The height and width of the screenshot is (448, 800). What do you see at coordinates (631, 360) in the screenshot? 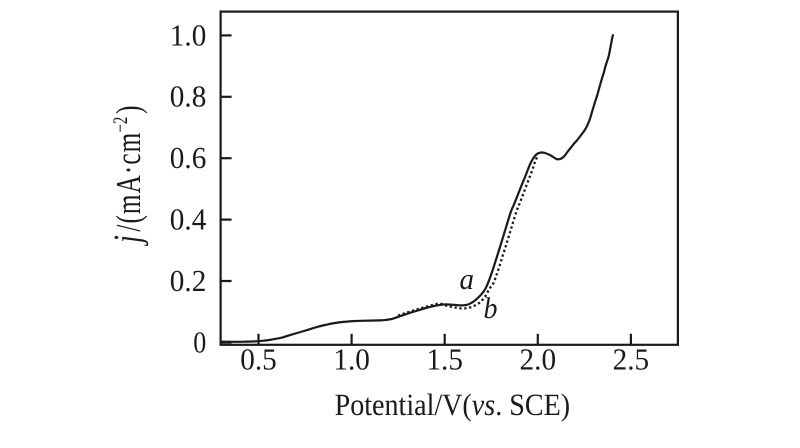
I see `svg-text: 2.5` at bounding box center [631, 360].